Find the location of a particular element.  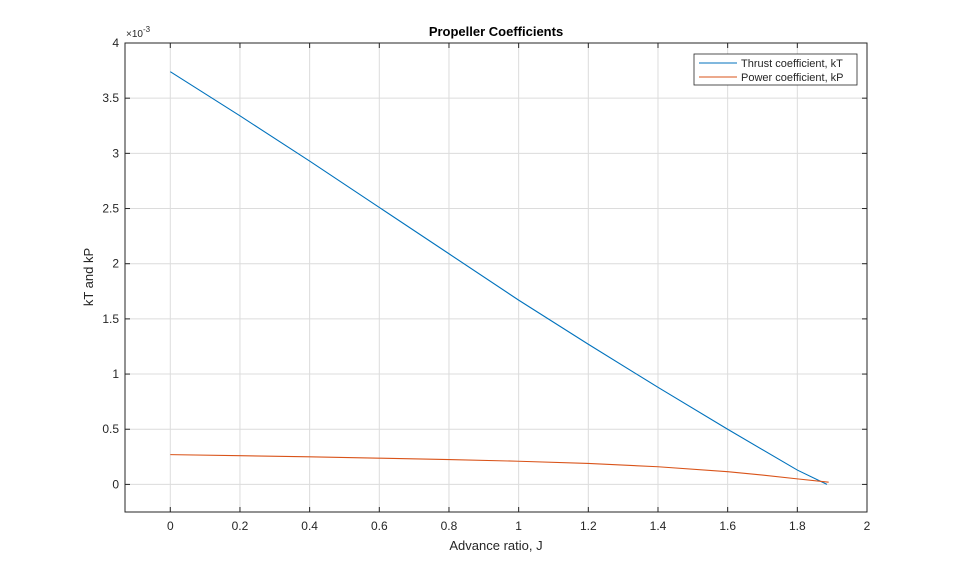

legend-box is located at coordinates (775, 69).